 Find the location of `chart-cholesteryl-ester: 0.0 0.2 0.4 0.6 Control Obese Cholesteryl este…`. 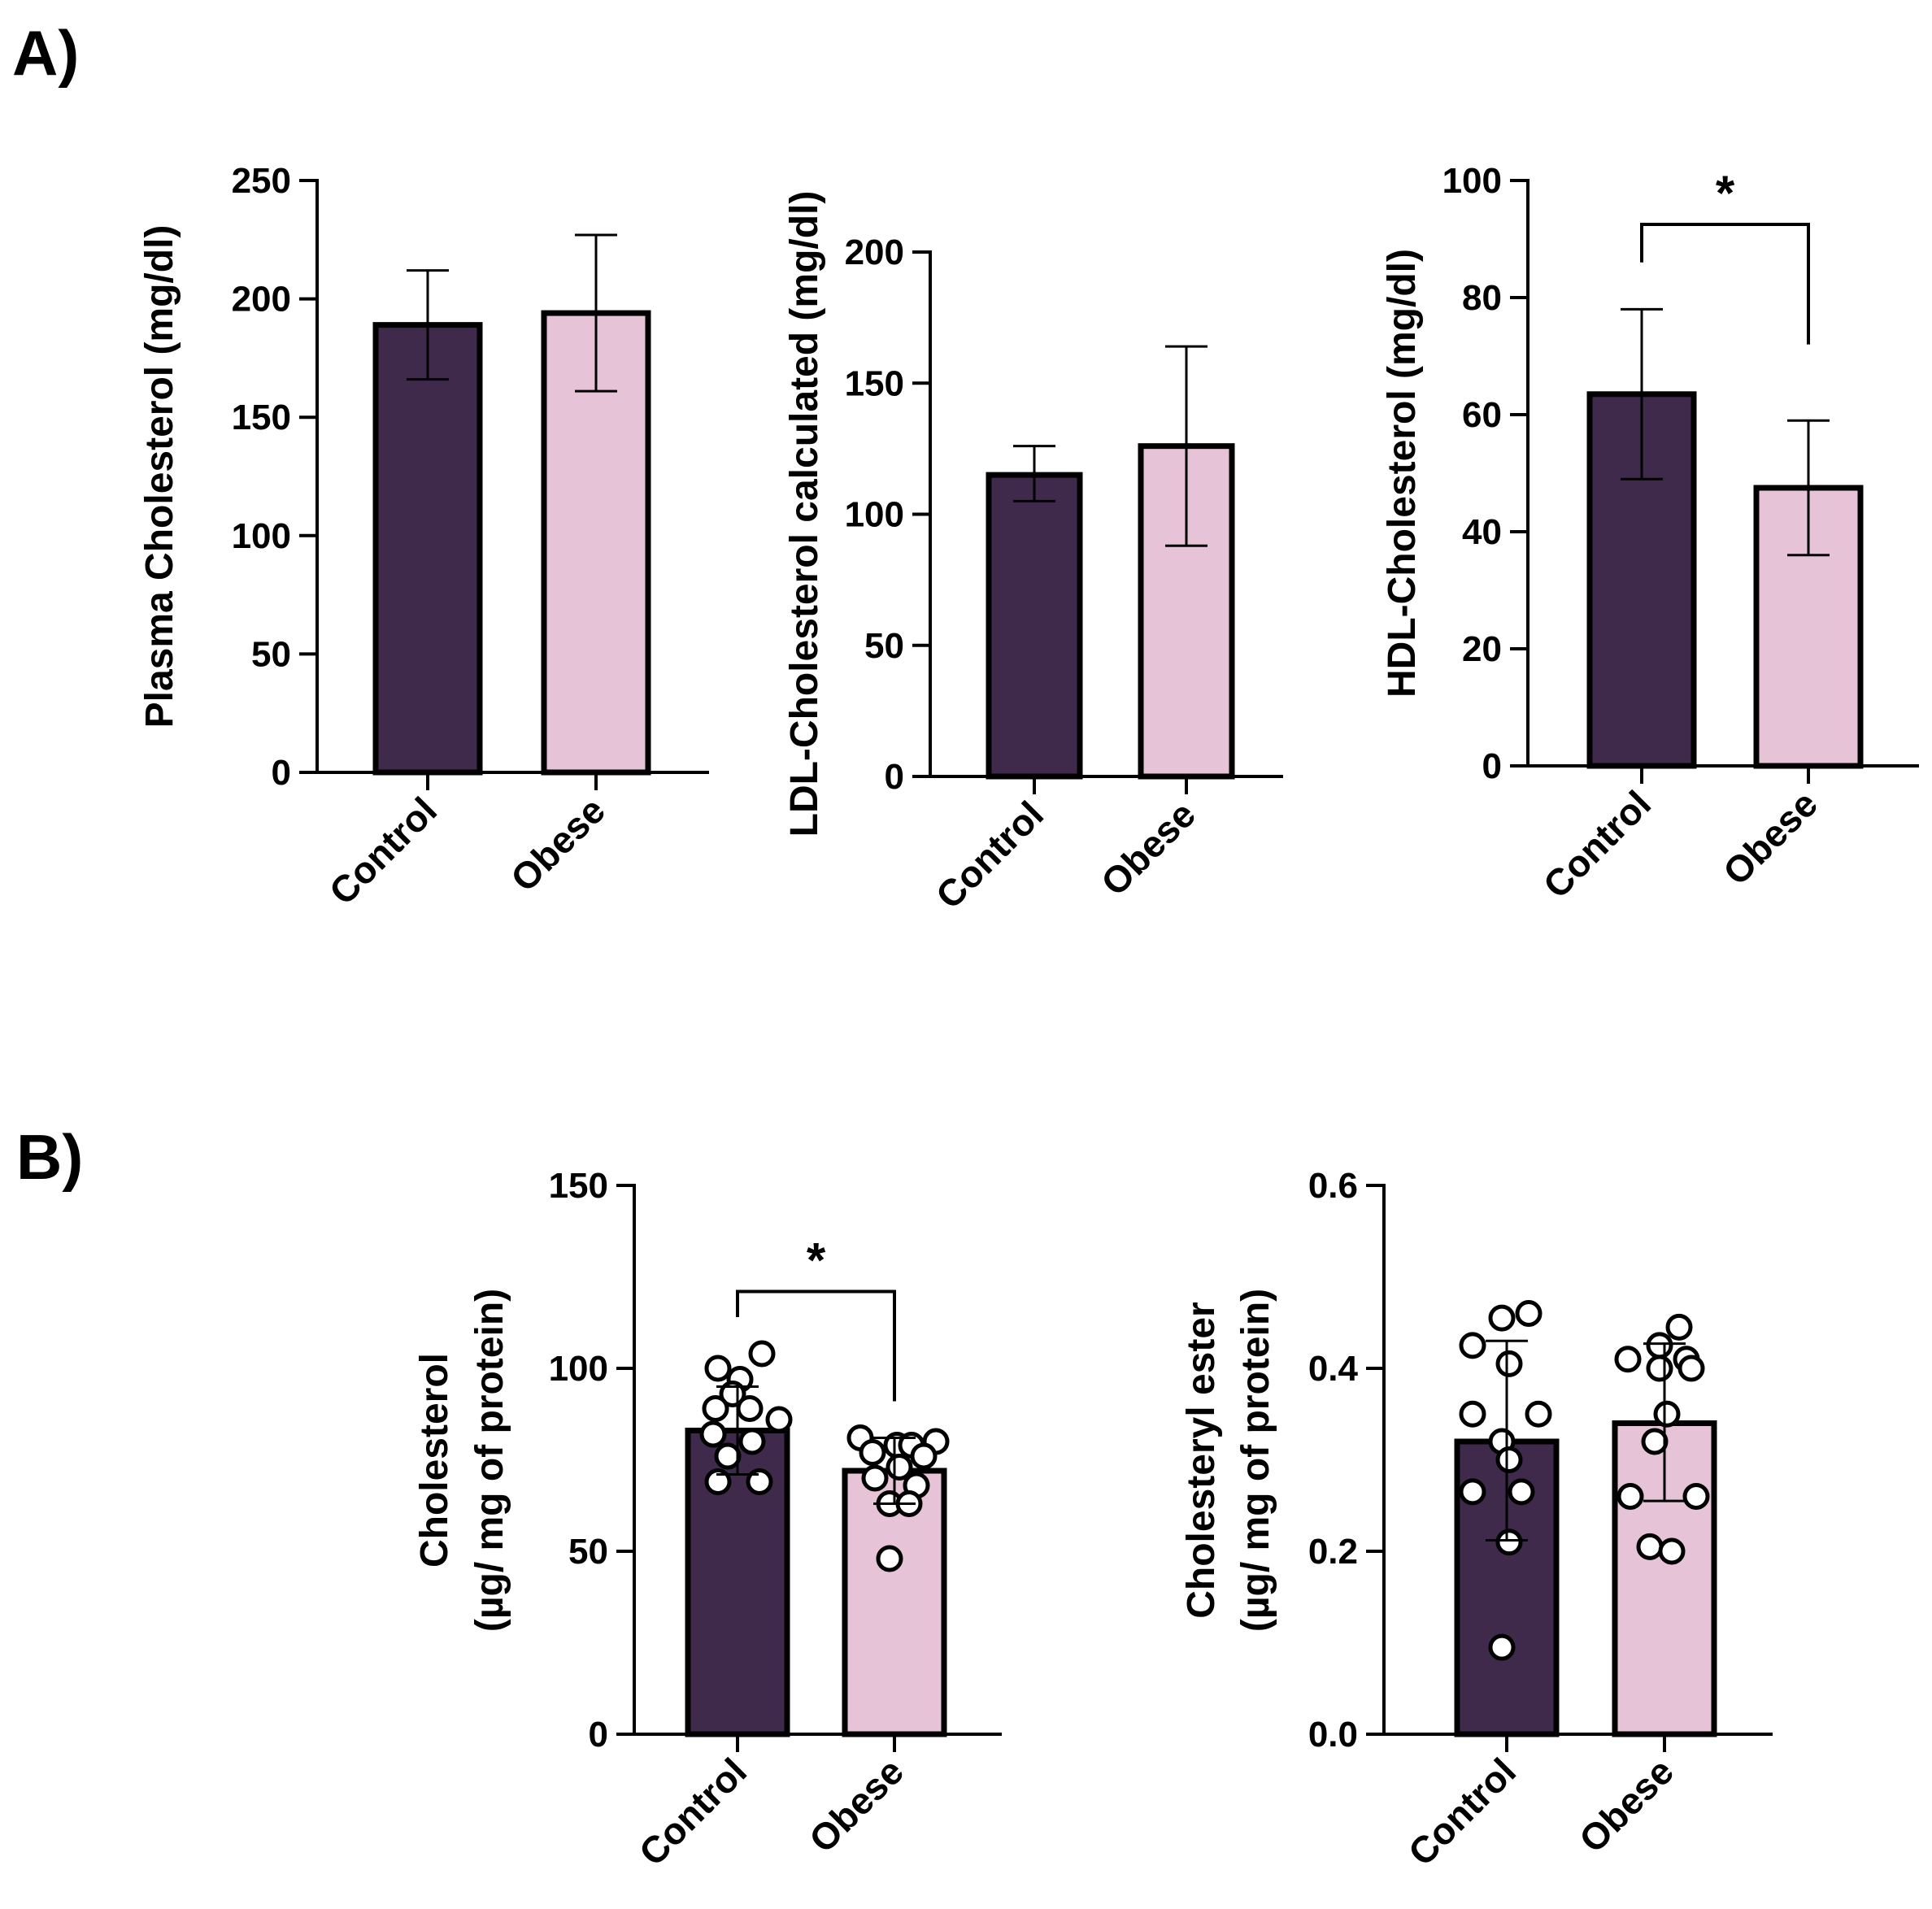

chart-cholesteryl-ester: 0.0 0.2 0.4 0.6 Control Obese Cholesteryl este… is located at coordinates (1476, 1520).